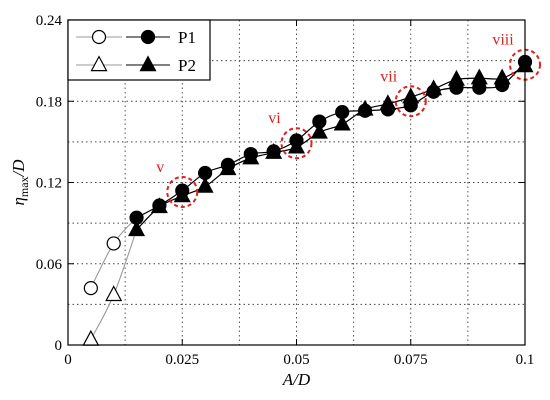 The width and height of the screenshot is (550, 400). What do you see at coordinates (388, 76) in the screenshot?
I see `annotation-label: vii` at bounding box center [388, 76].